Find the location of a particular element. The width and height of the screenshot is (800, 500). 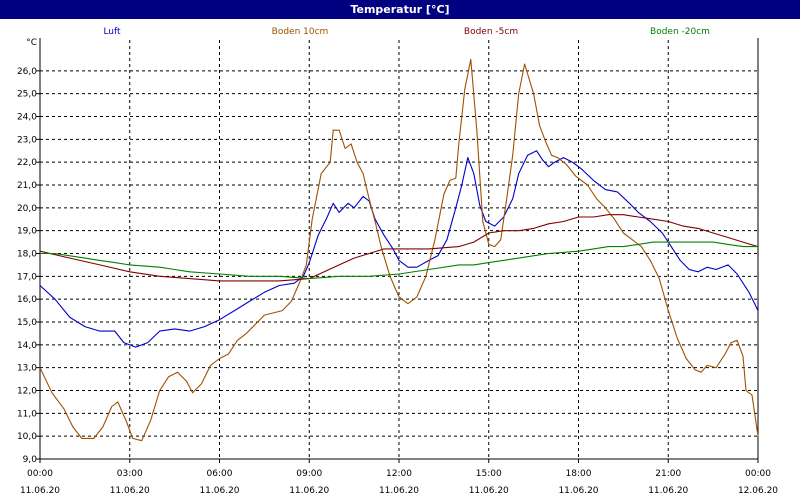

x-tick-time-label: 18:00 is located at coordinates (579, 474).